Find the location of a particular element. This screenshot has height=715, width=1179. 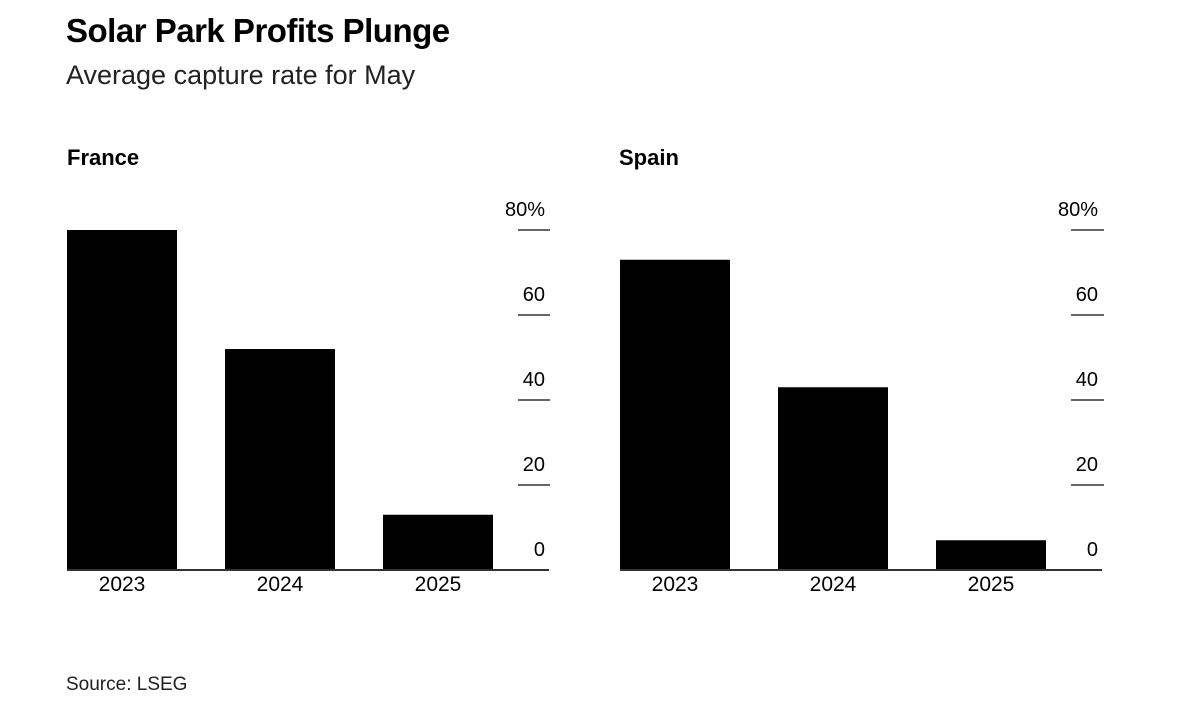

spain-ytick-label: 20 is located at coordinates (1087, 465).